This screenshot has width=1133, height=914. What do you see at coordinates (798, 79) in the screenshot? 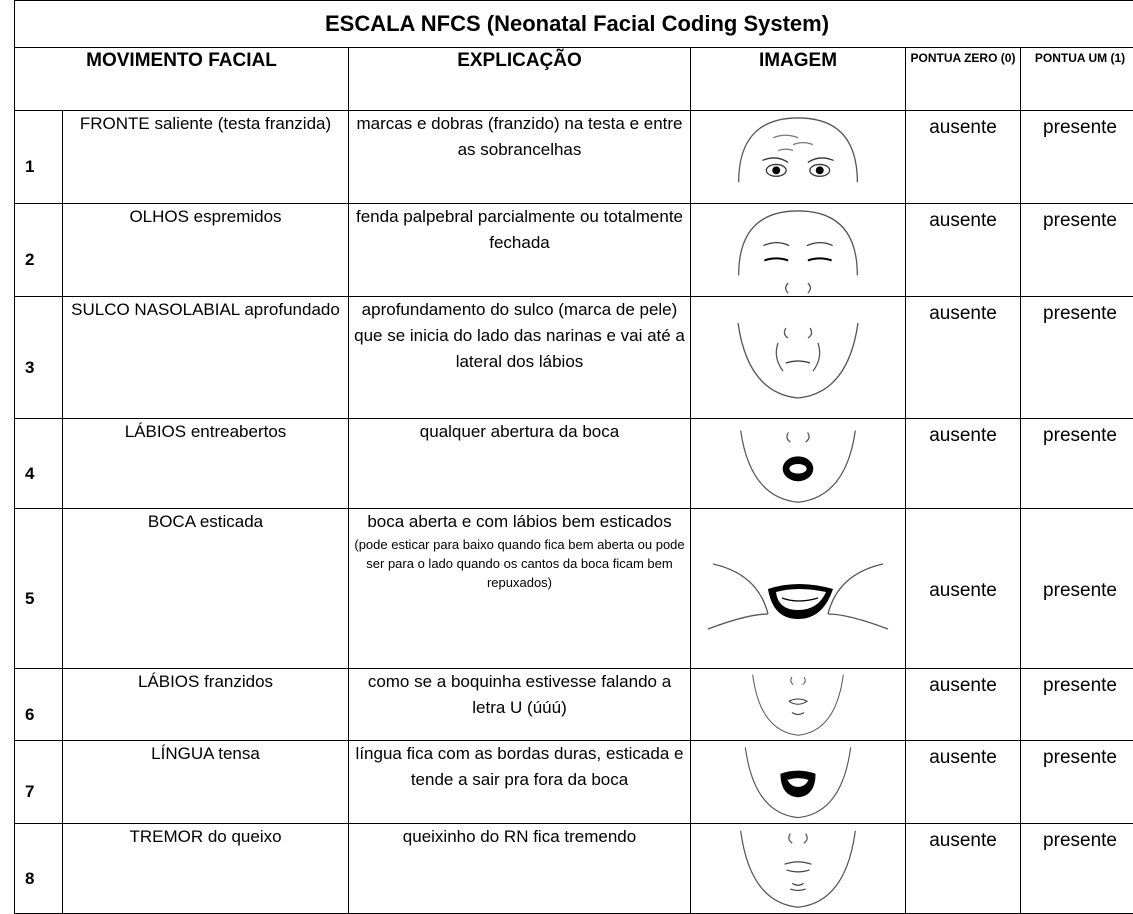
I see `header-cell: IMAGEM` at bounding box center [798, 79].